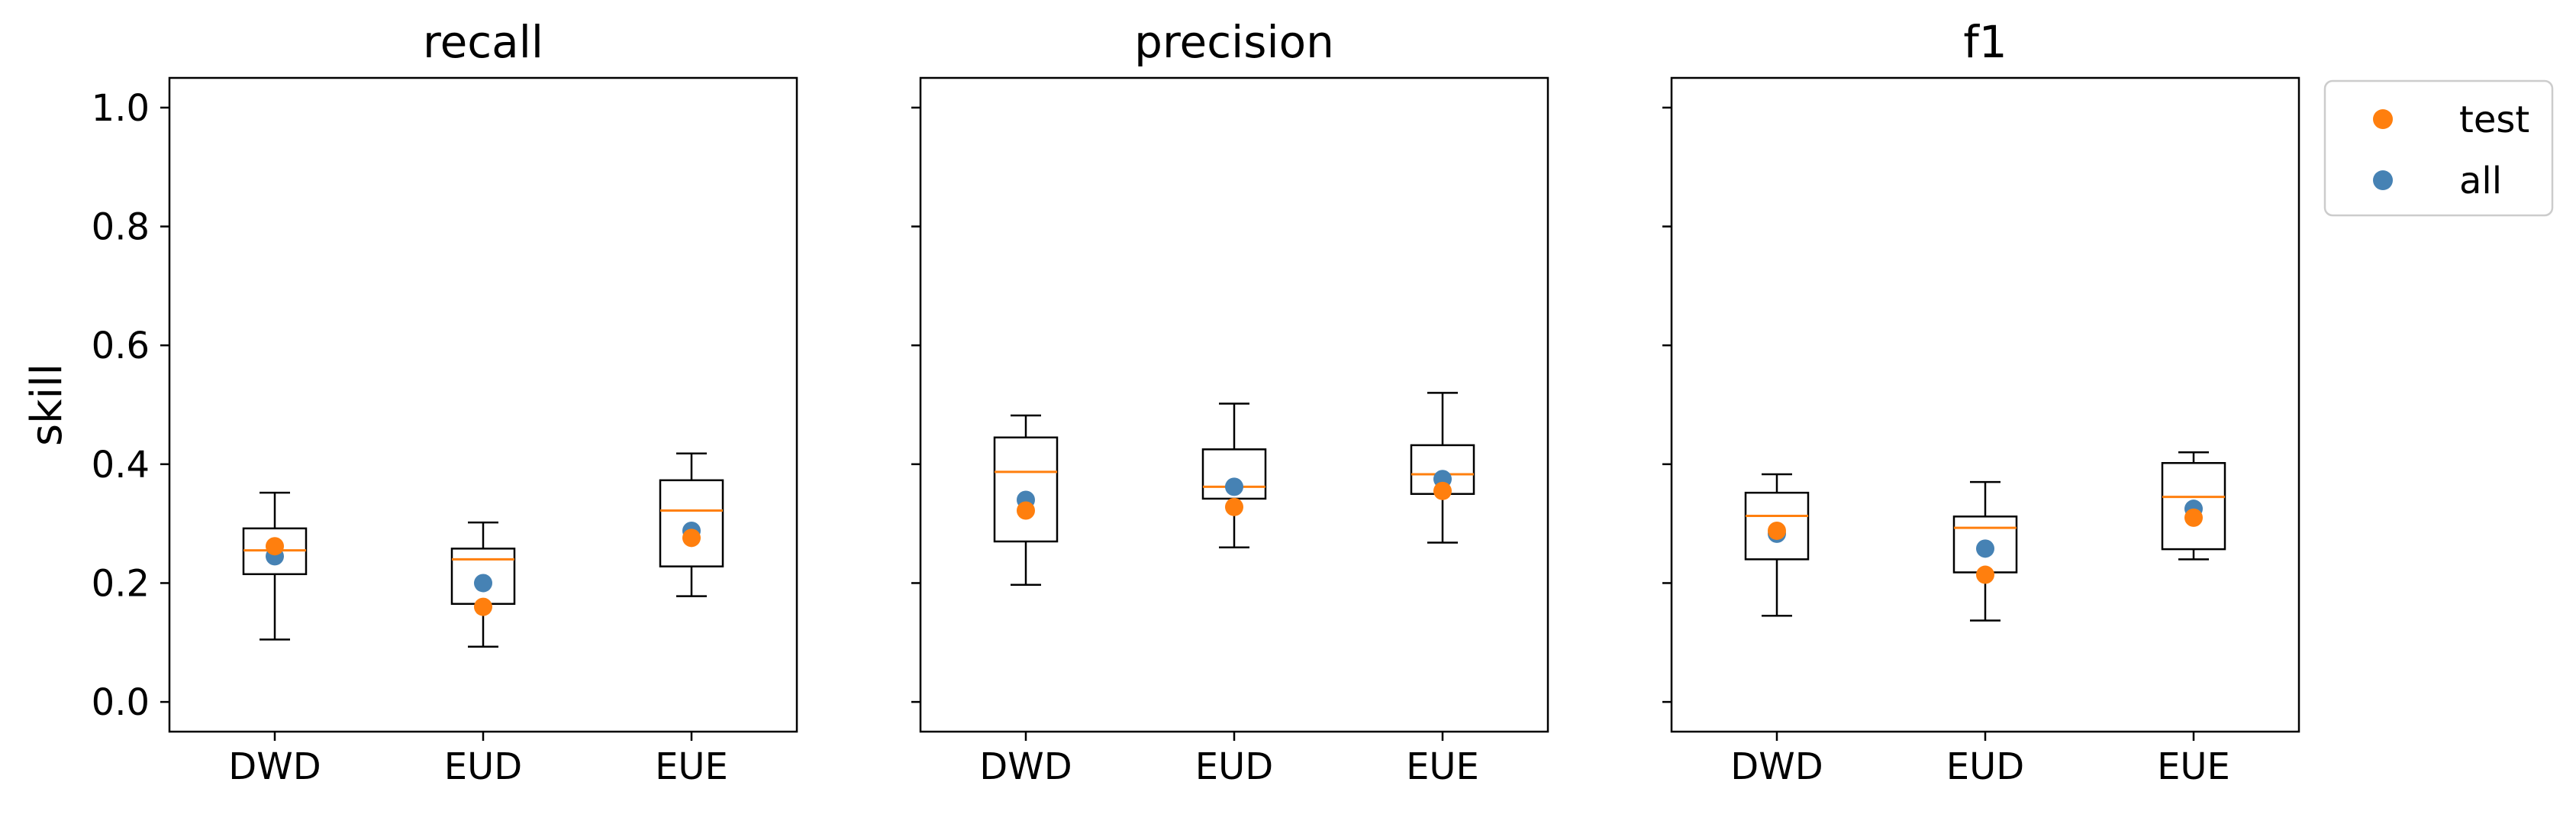 The height and width of the screenshot is (821, 2576). I want to click on y-tick-label: 0.2, so click(121, 583).